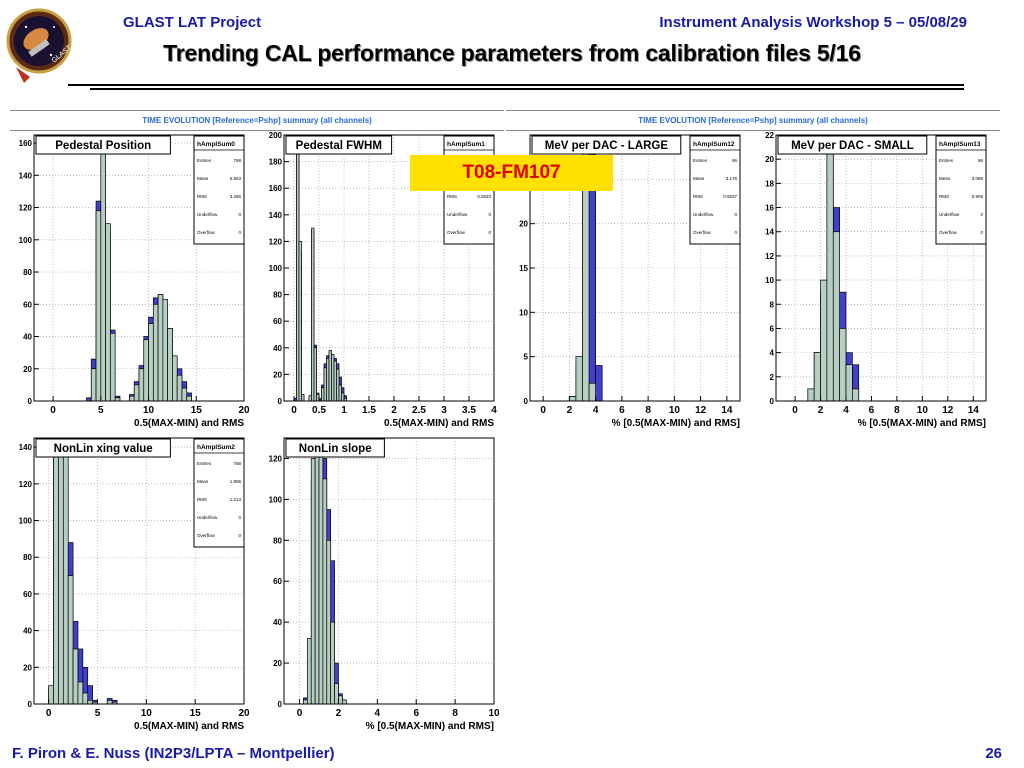 The width and height of the screenshot is (1024, 768). Describe the element at coordinates (523, 268) in the screenshot. I see `y-tick-label: 15` at that location.